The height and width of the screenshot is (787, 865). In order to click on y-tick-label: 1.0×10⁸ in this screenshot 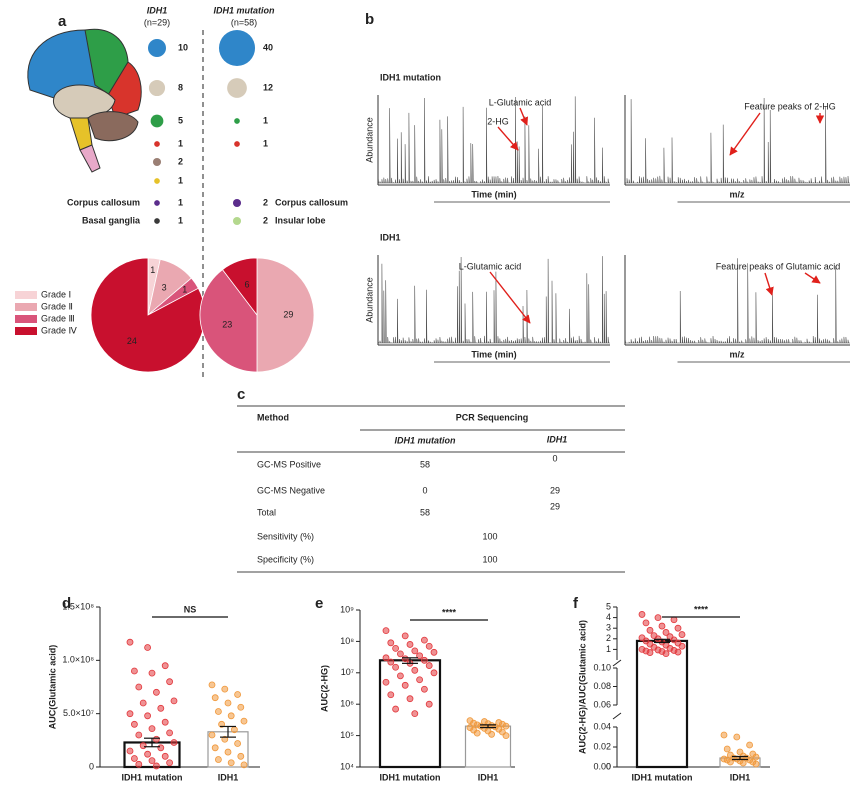, I will do `click(78, 660)`.